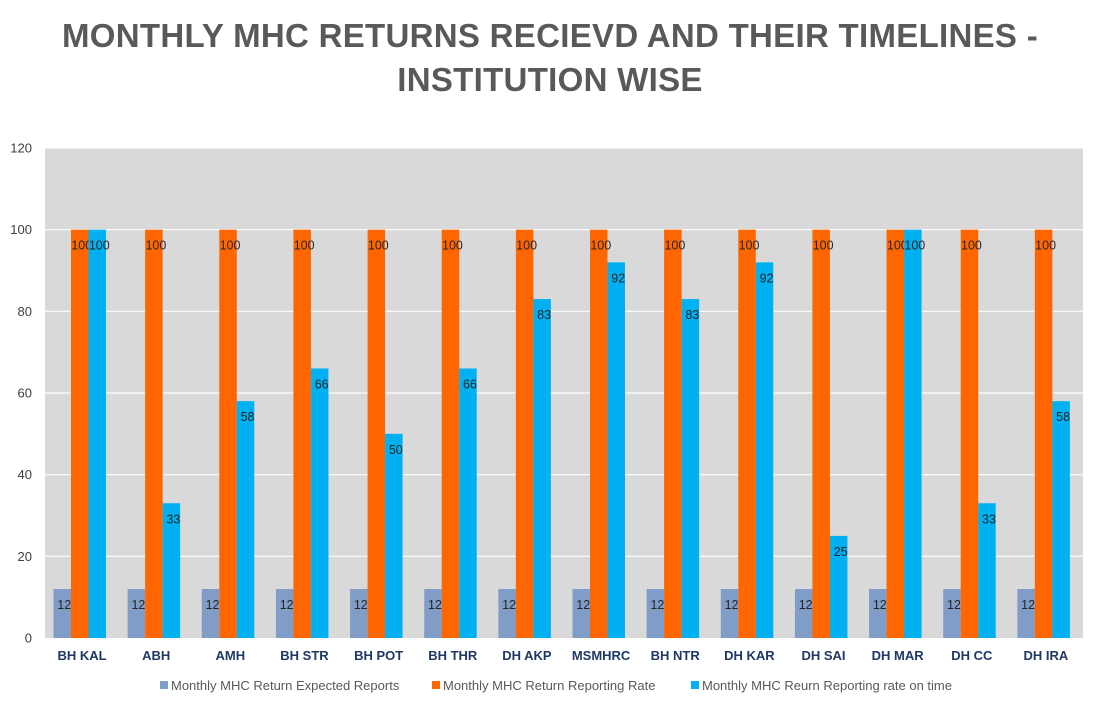  What do you see at coordinates (25, 311) in the screenshot?
I see `y-tick-label: 80` at bounding box center [25, 311].